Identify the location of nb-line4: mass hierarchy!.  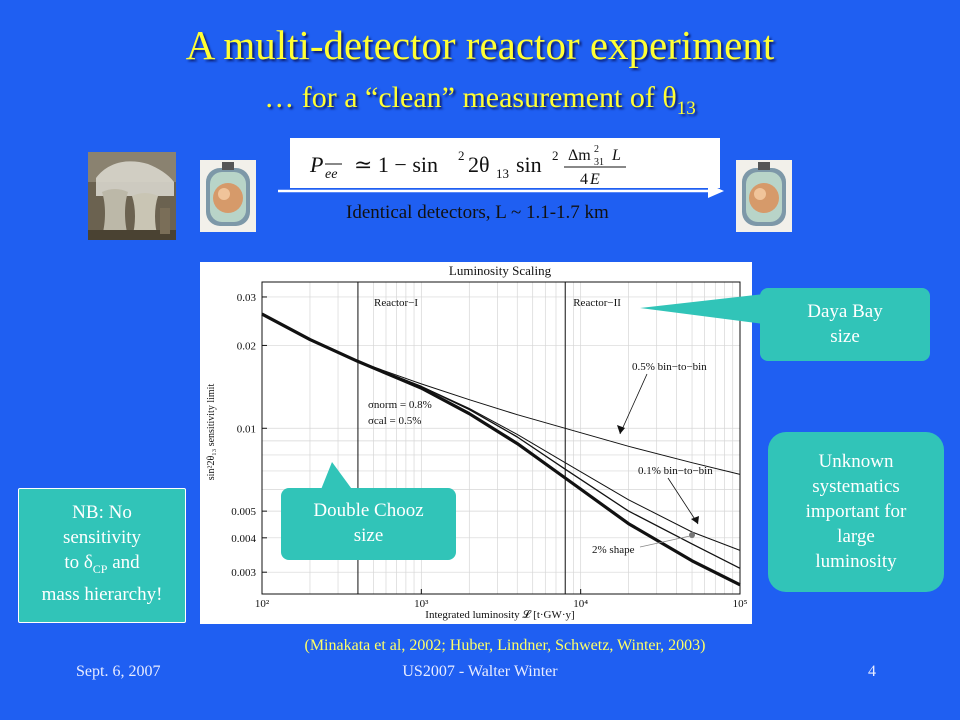
(102, 594).